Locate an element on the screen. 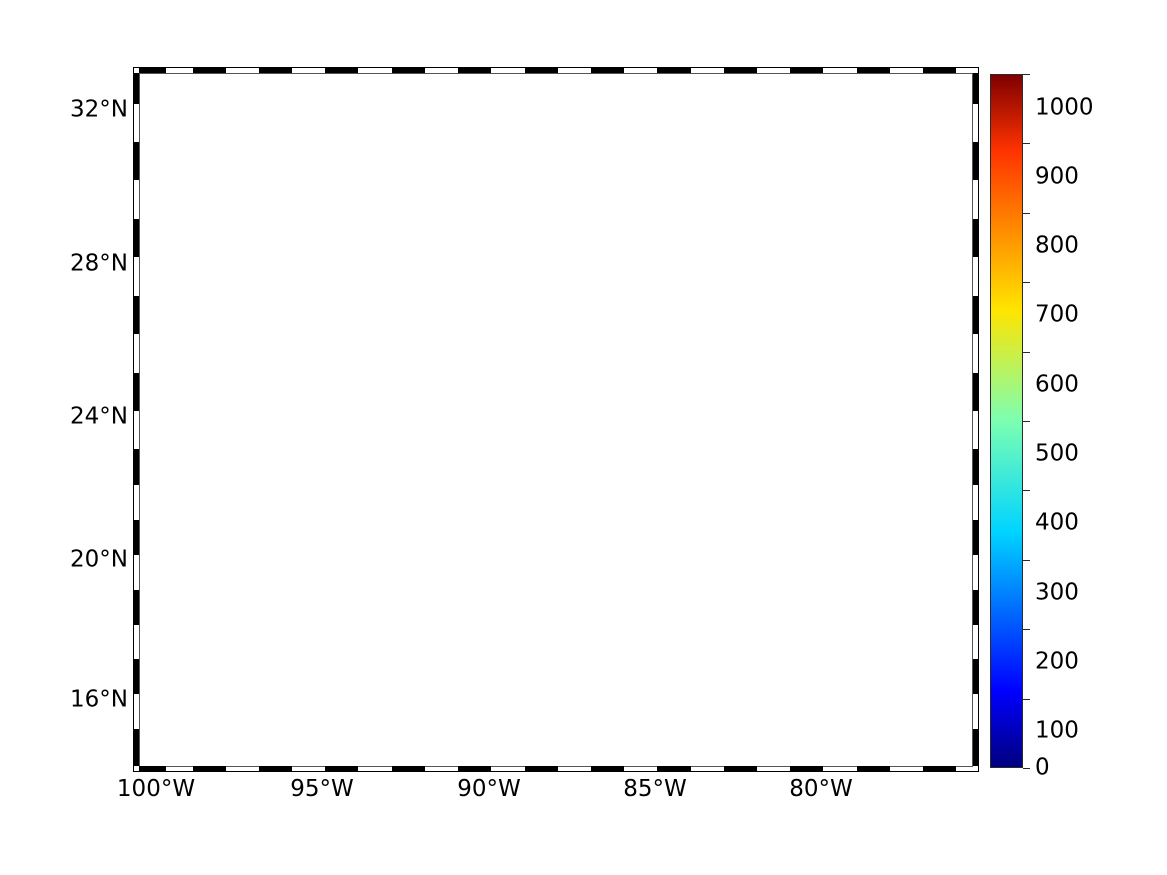  ytick-label-16n: 16°N is located at coordinates (99, 699).